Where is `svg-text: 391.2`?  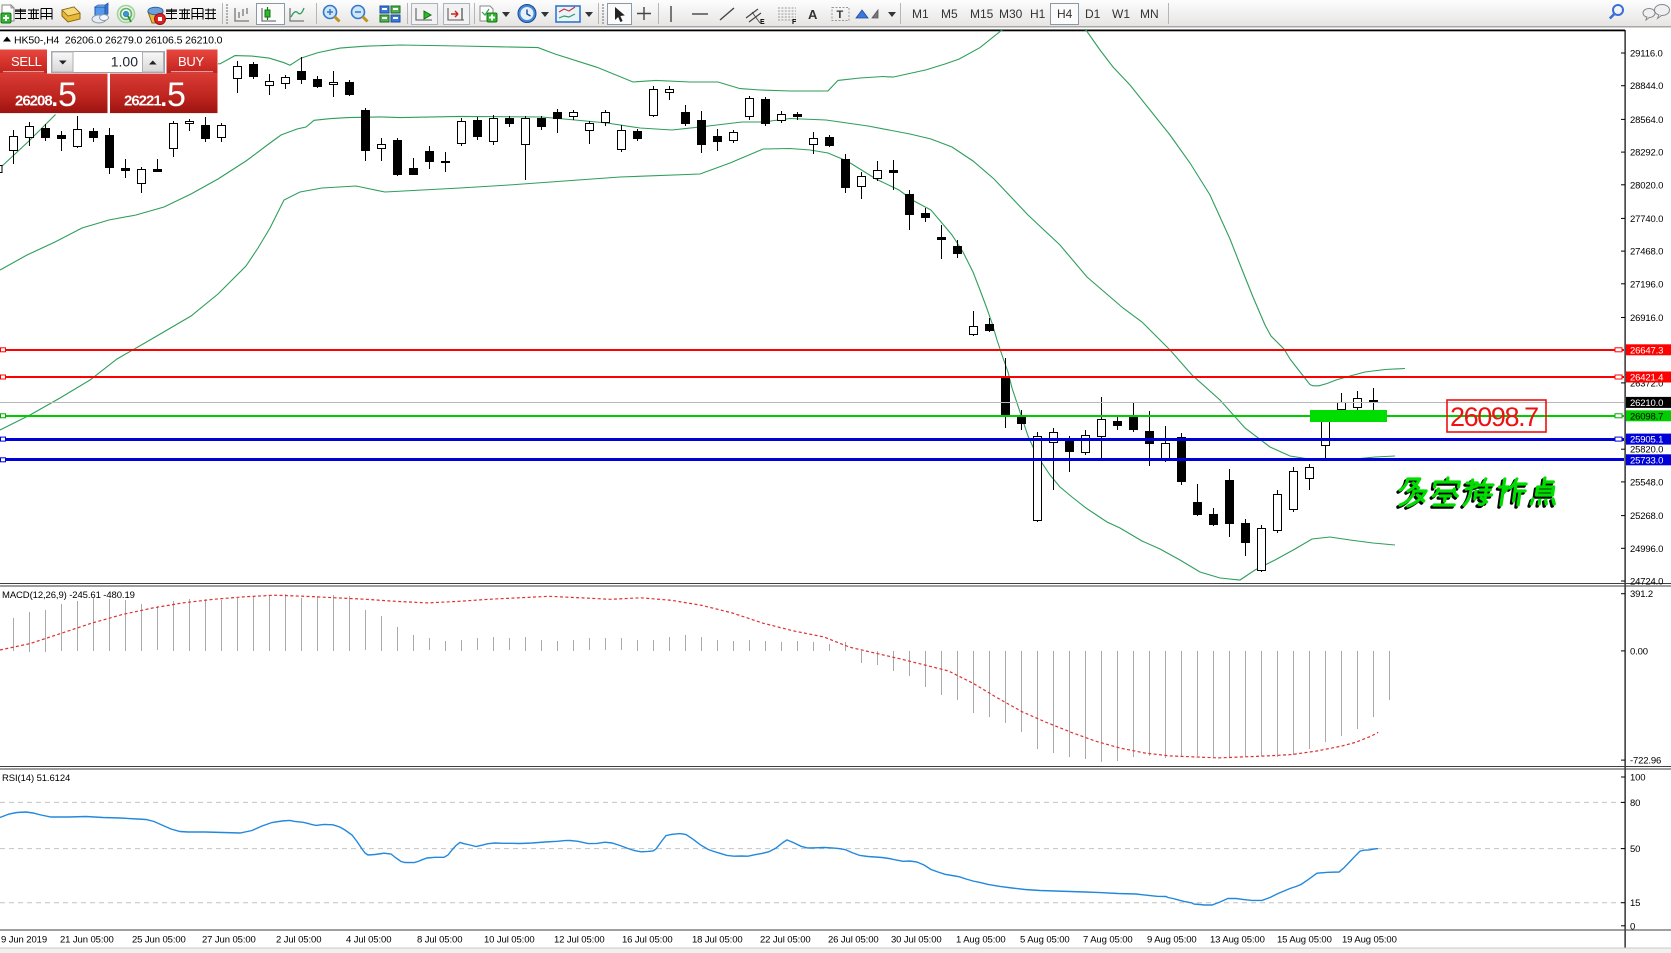 svg-text: 391.2 is located at coordinates (1641, 594).